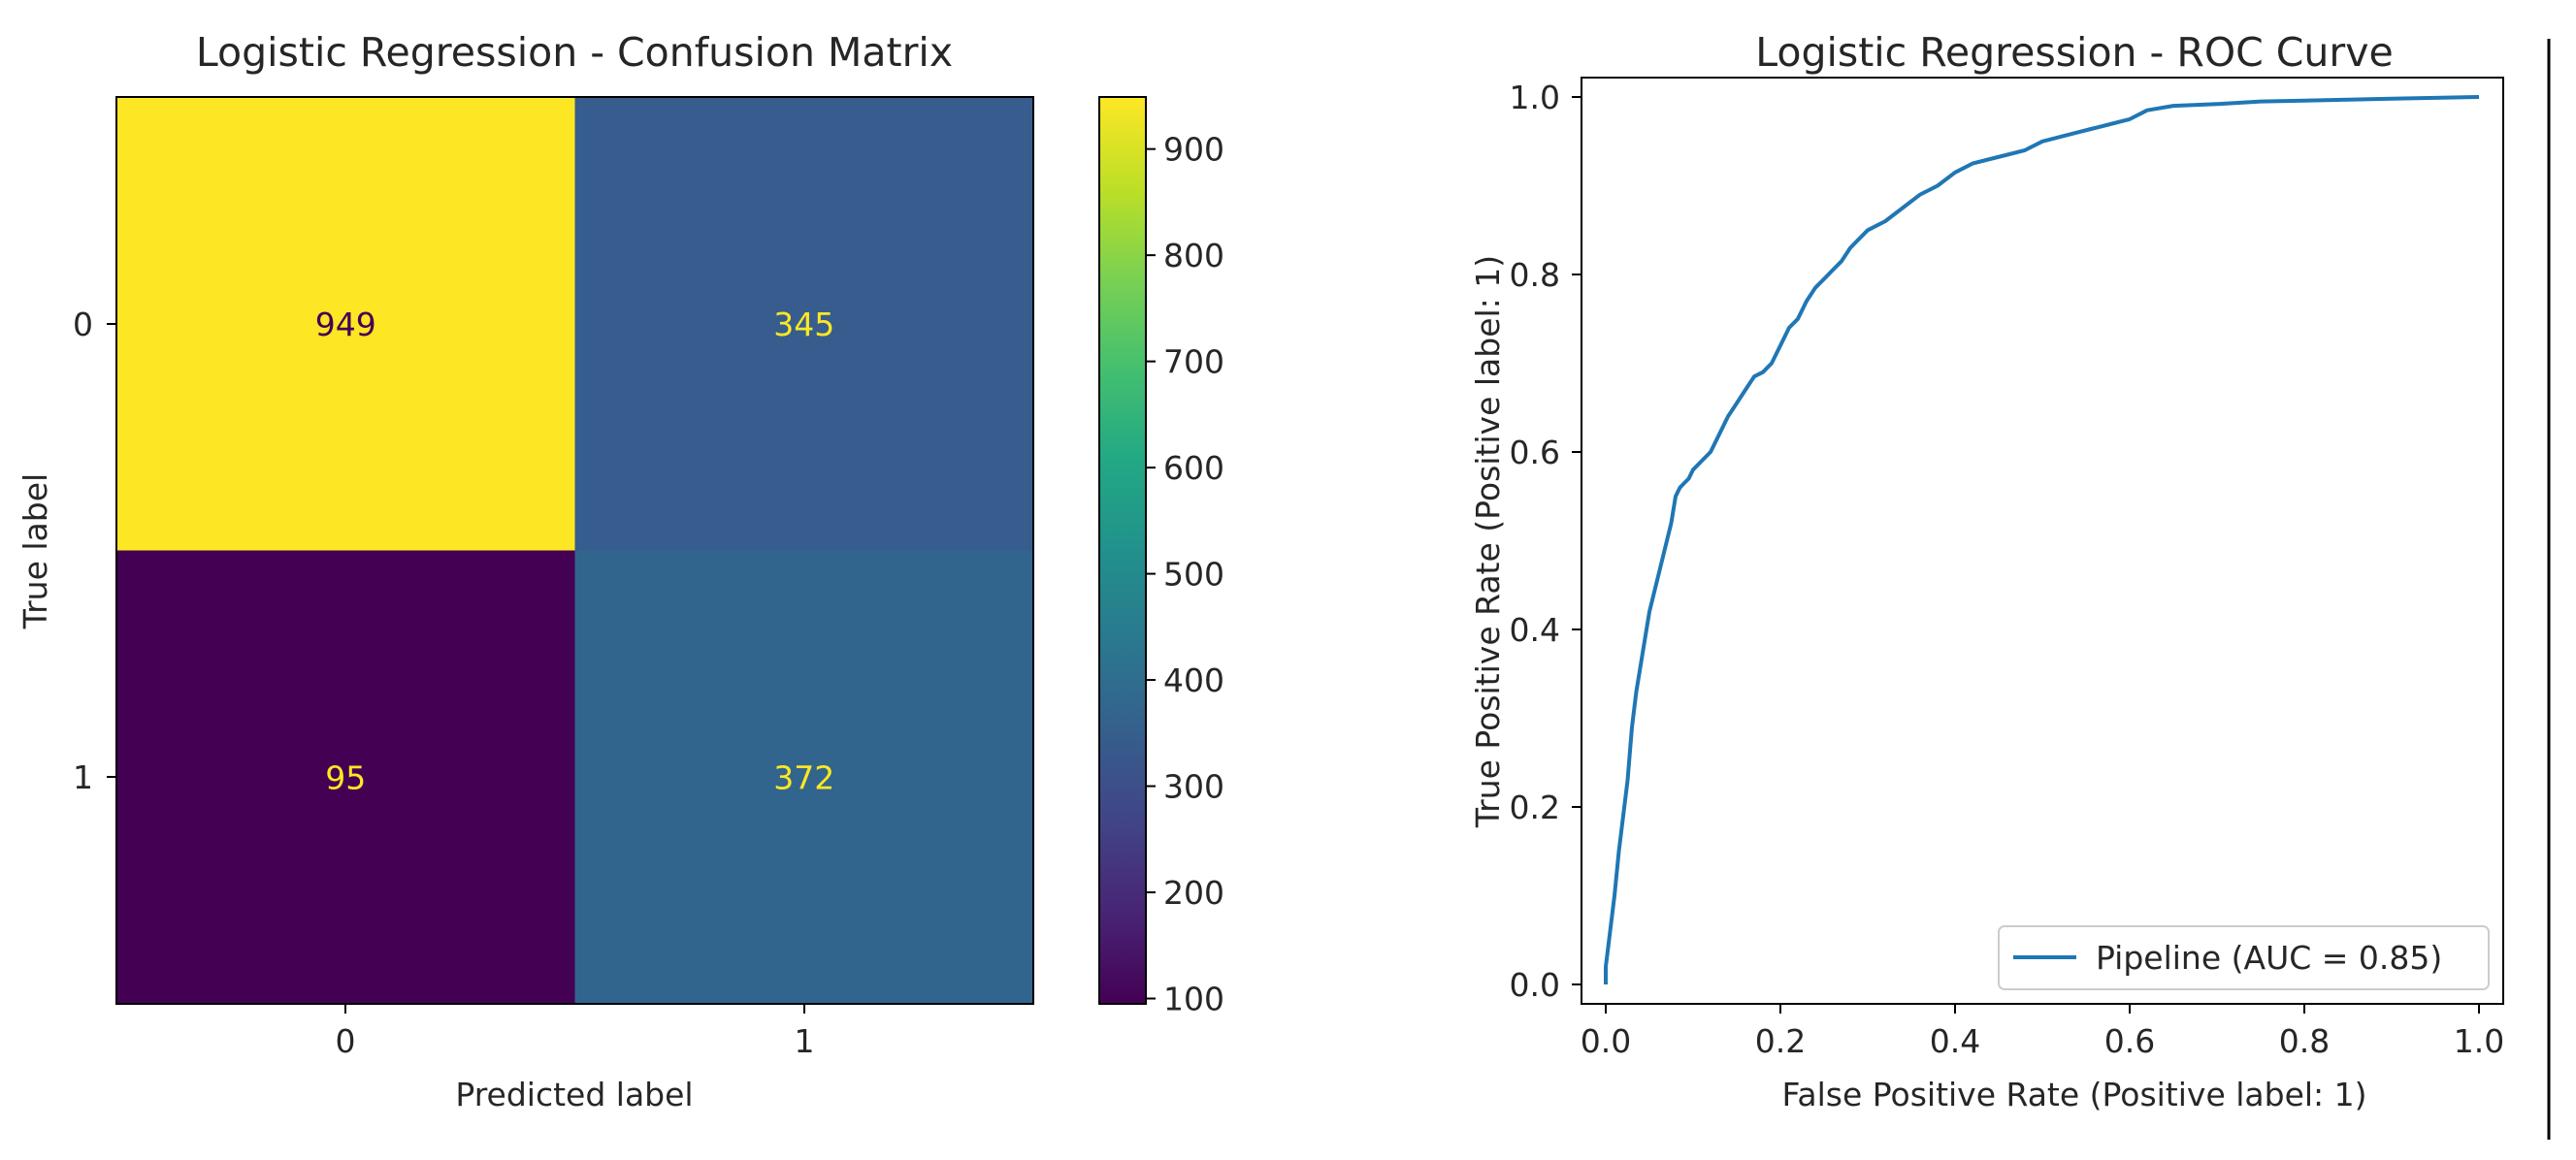  I want to click on confusion-matrix-x-label: Predicted label, so click(574, 1094).